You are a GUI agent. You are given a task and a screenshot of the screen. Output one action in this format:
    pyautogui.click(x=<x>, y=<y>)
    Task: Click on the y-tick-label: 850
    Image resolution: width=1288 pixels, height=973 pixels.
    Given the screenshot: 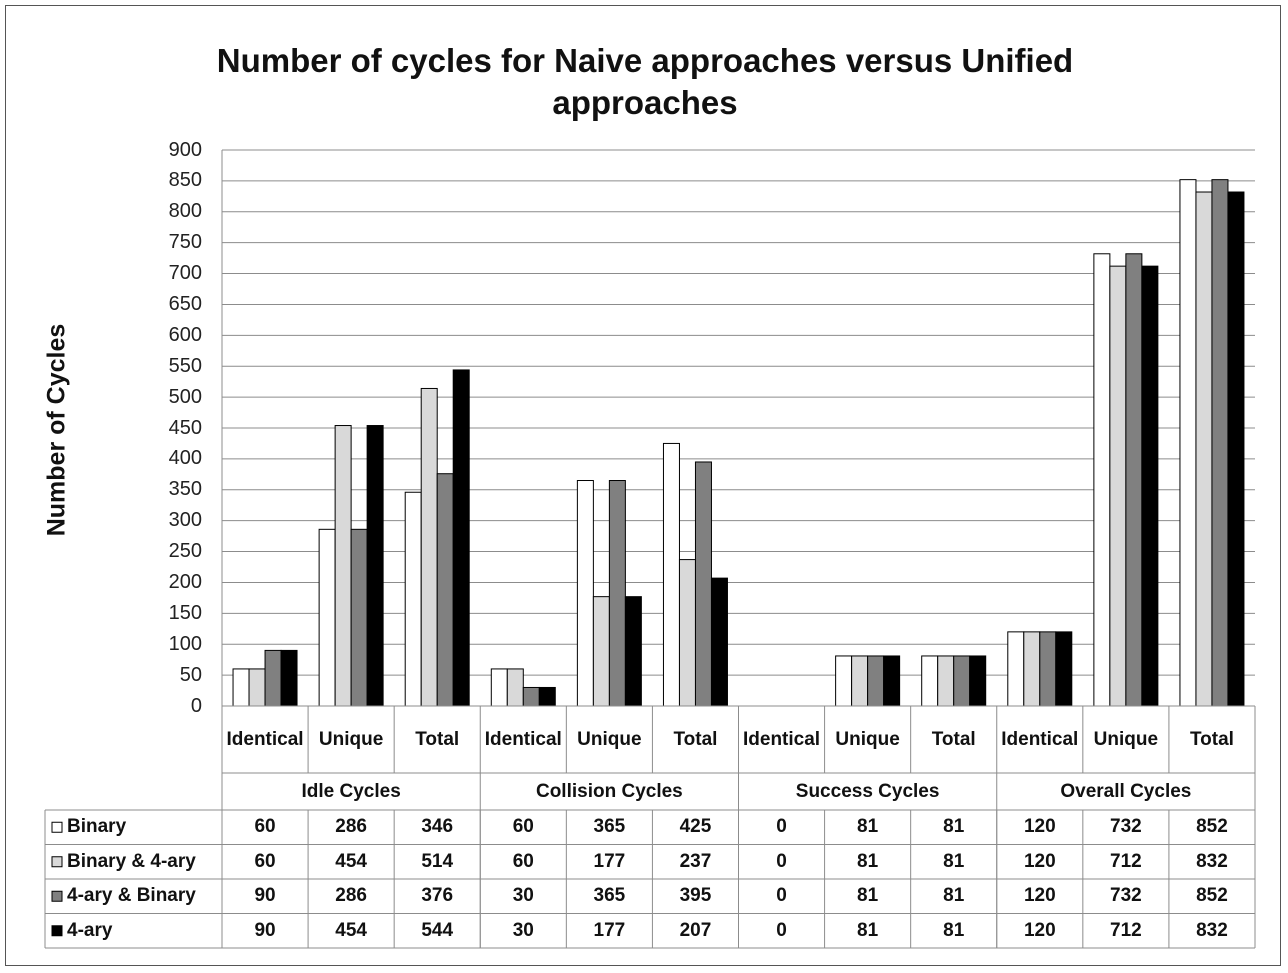 What is the action you would take?
    pyautogui.click(x=185, y=180)
    